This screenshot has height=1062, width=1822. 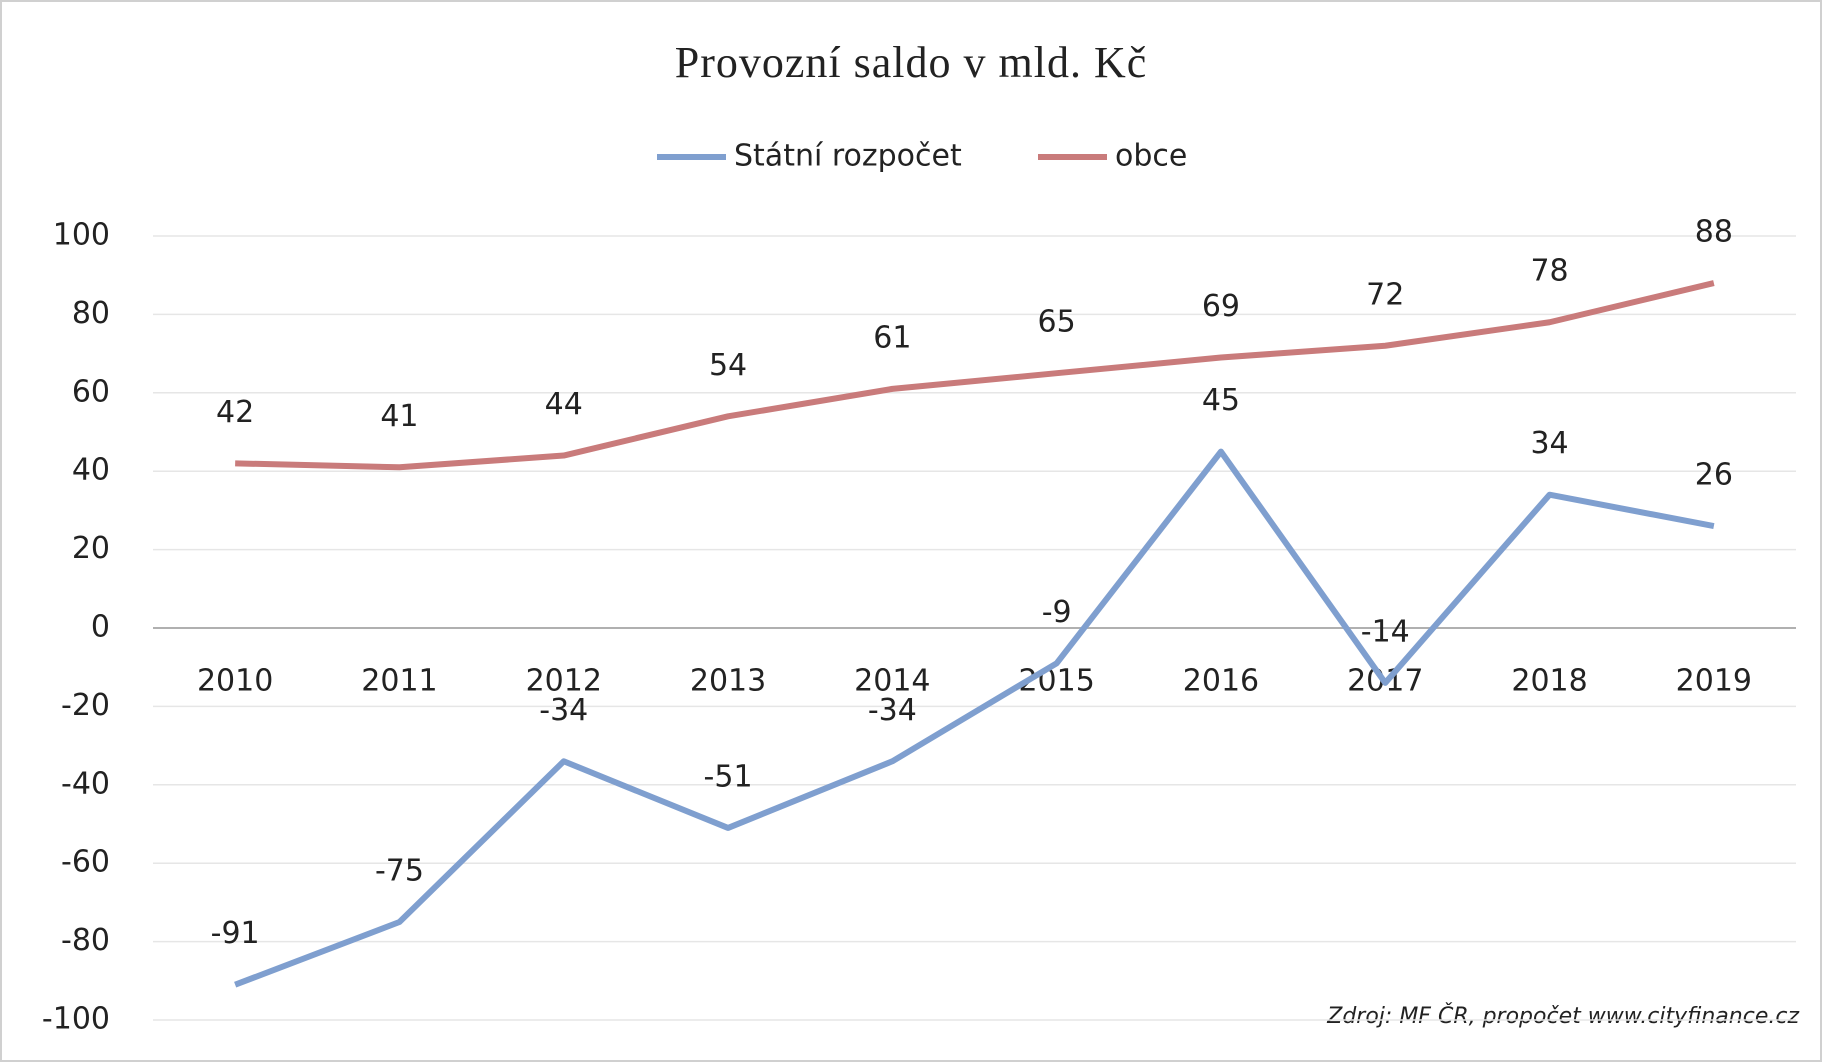 I want to click on y-tick-label: -40, so click(x=85, y=783).